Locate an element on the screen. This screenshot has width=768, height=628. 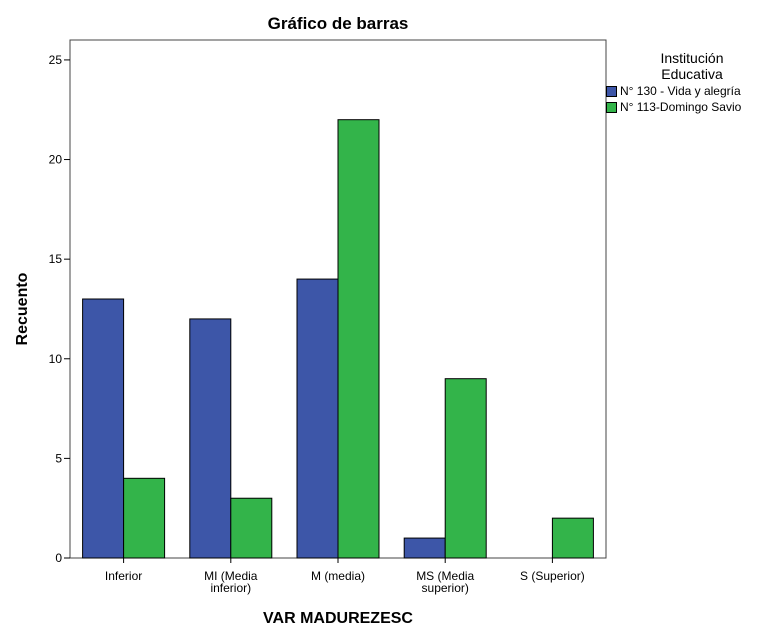
x-tick-label: Inferior is located at coordinates (123, 576).